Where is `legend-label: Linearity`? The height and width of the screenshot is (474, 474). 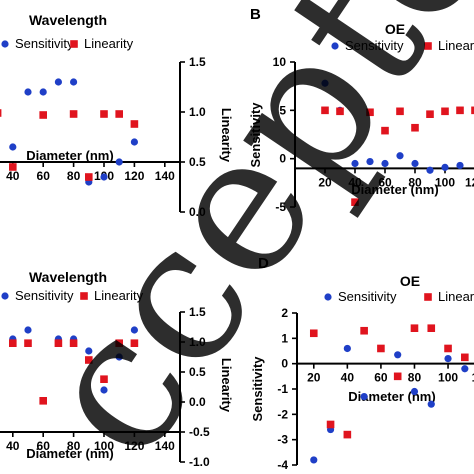 legend-label: Linearity is located at coordinates (456, 45).